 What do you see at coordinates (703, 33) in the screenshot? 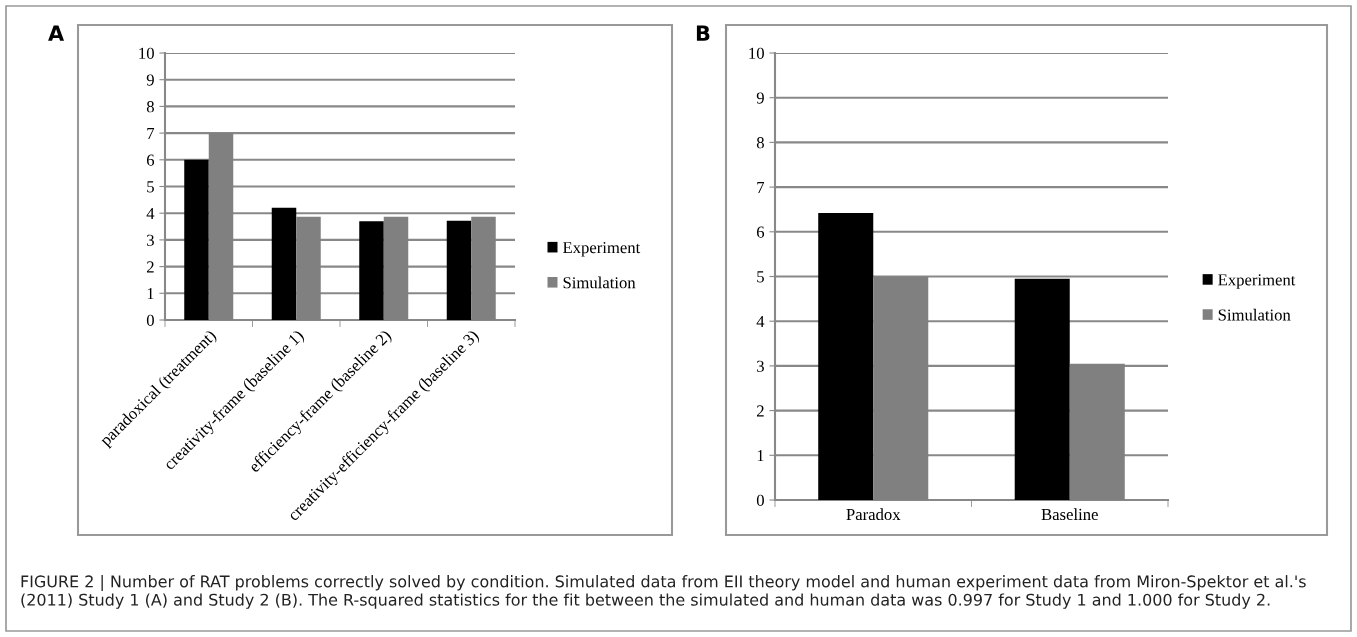
I see `chart-title: B` at bounding box center [703, 33].